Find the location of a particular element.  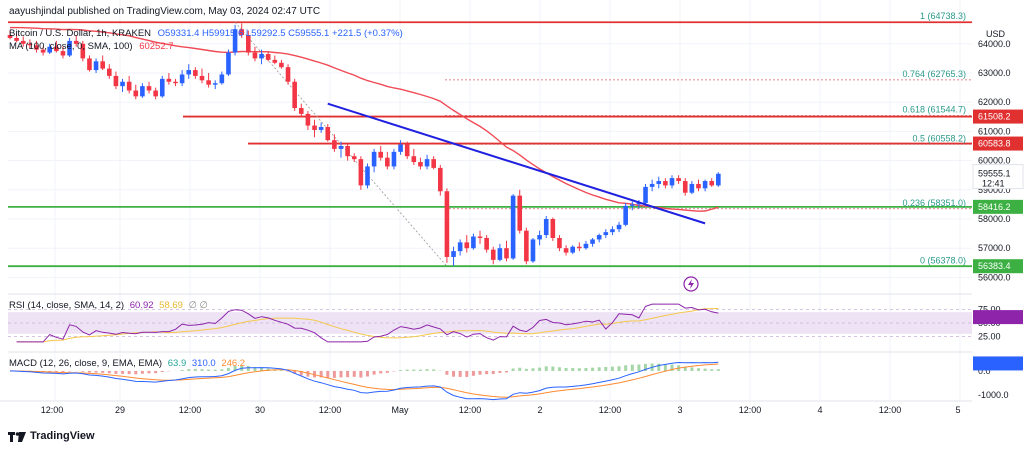

macd-signal-value: 246.2 is located at coordinates (233, 363).